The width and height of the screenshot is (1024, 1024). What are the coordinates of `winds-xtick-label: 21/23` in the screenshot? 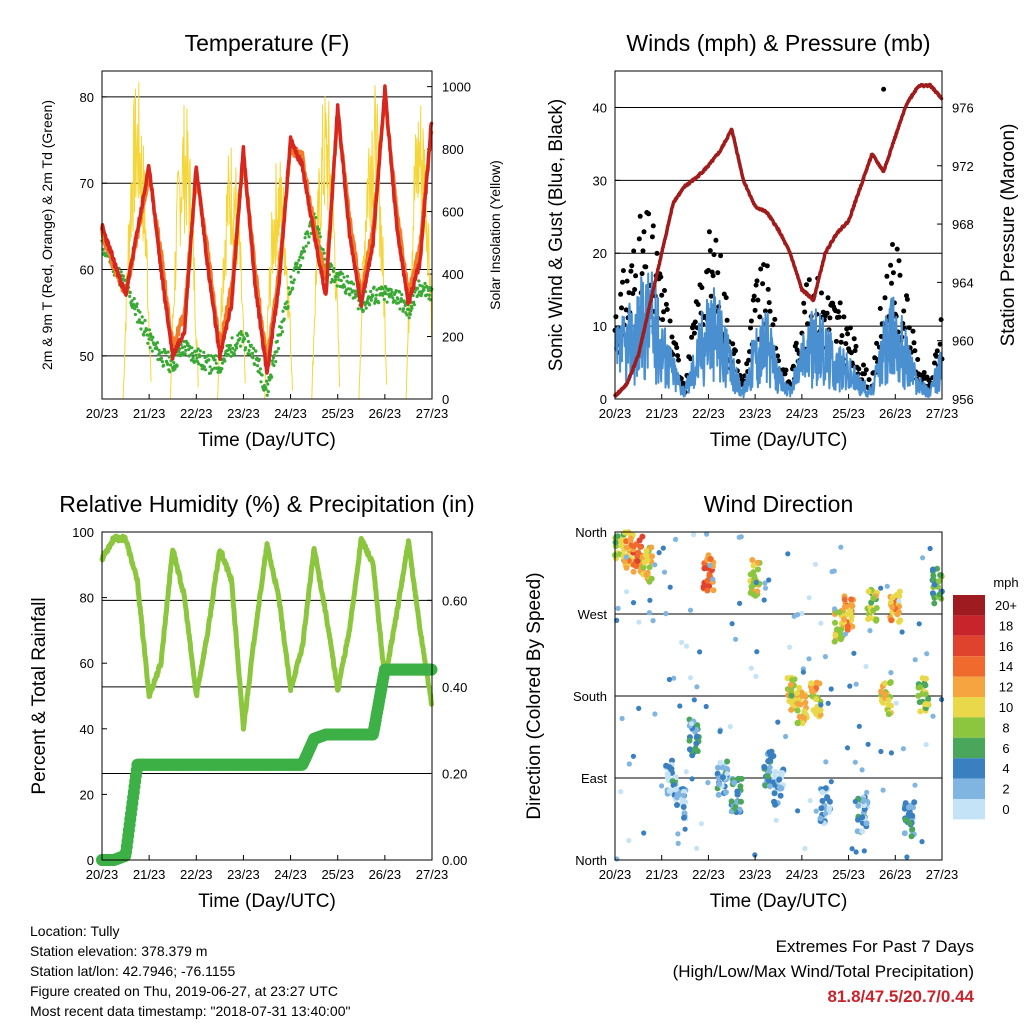 It's located at (661, 413).